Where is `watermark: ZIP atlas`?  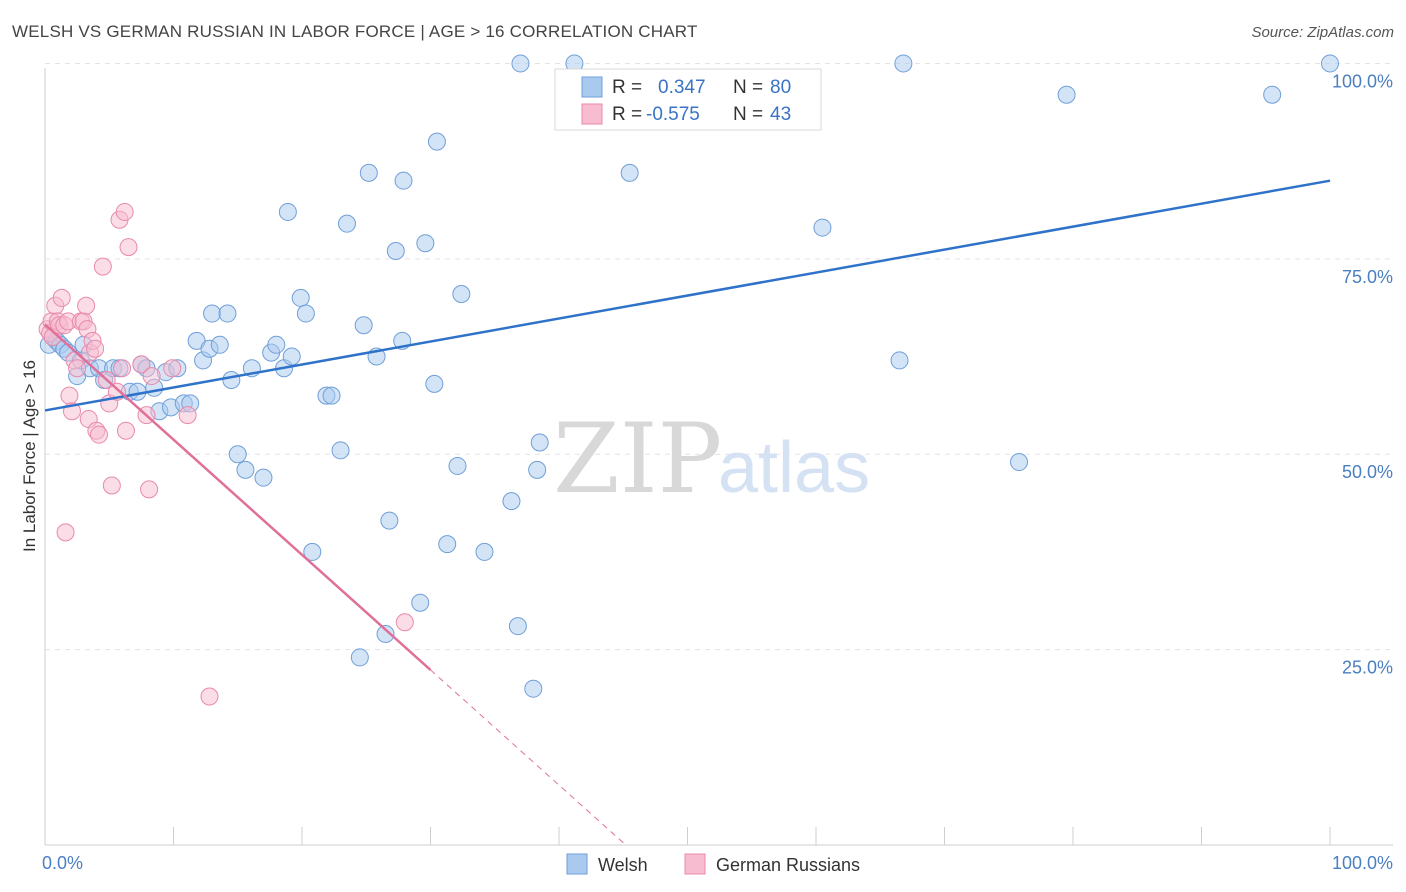
watermark: ZIP atlas is located at coordinates (711, 459).